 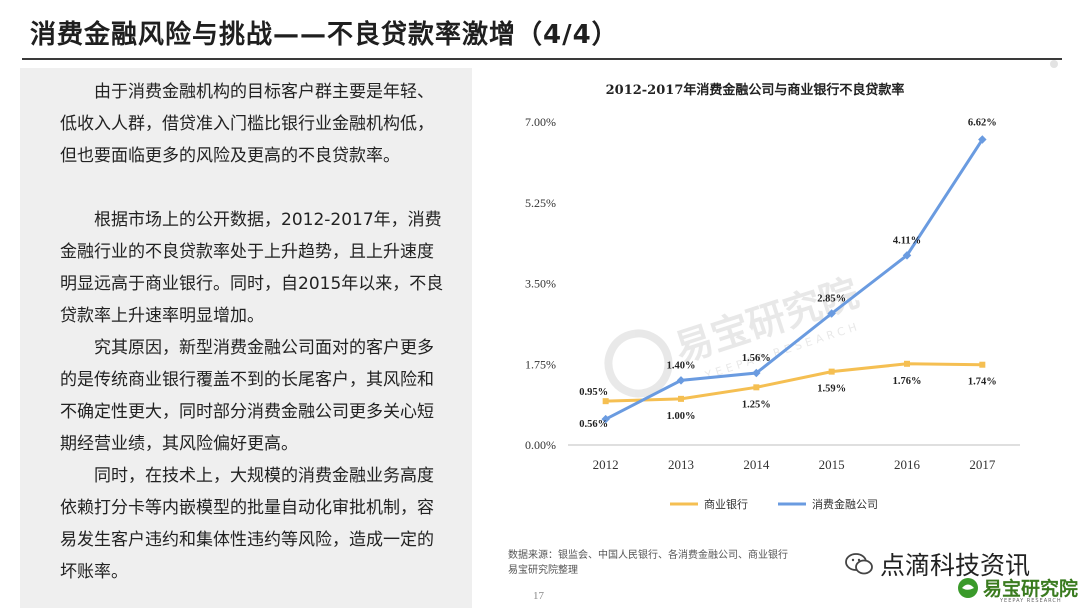 I want to click on legend-label: 商业银行, so click(x=726, y=504).